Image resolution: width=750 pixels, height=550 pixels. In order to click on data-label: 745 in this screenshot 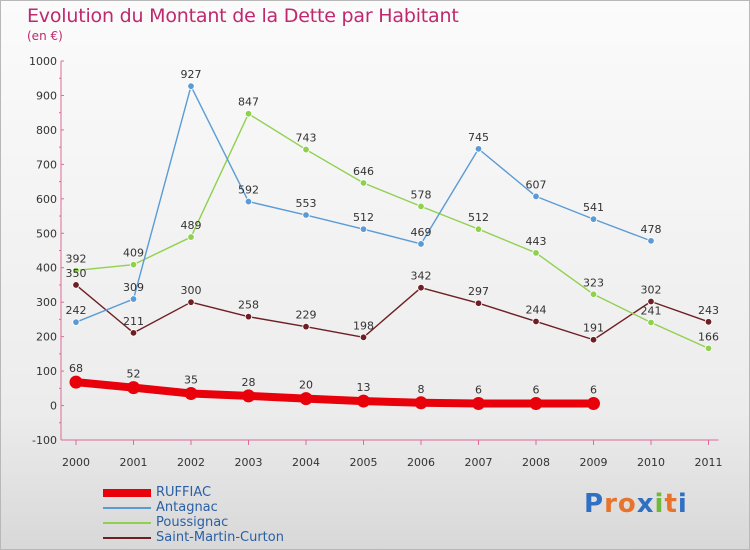, I will do `click(478, 137)`.